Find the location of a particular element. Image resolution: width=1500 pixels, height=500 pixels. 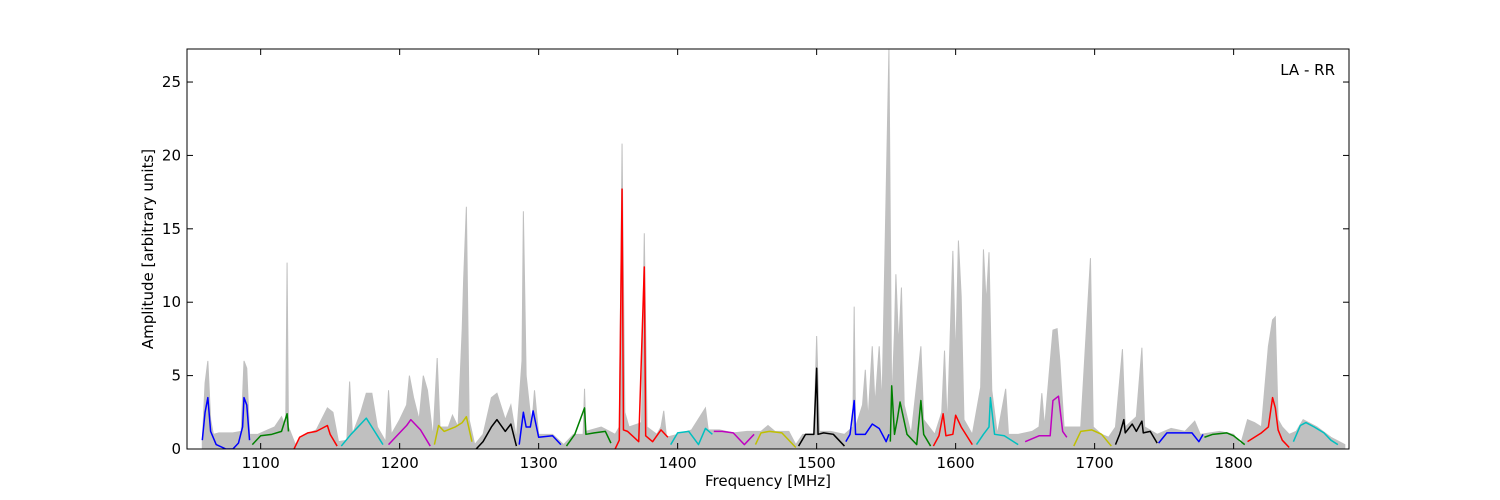

y-axis-label: Amplitude [arbitrary units] is located at coordinates (148, 249).